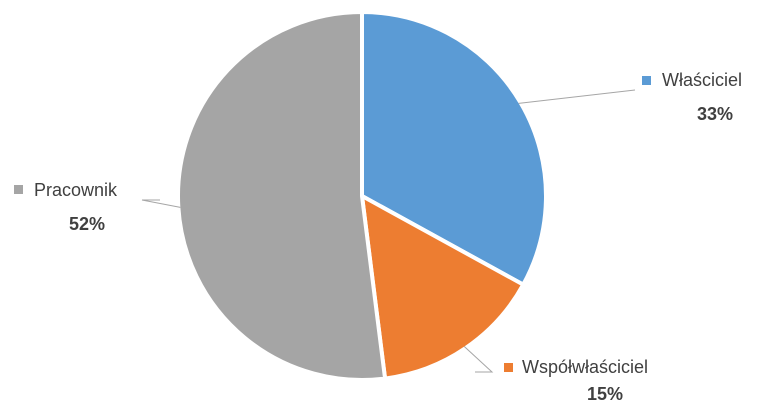  What do you see at coordinates (605, 393) in the screenshot?
I see `slice-value-wspolwlasciciel: 15%` at bounding box center [605, 393].